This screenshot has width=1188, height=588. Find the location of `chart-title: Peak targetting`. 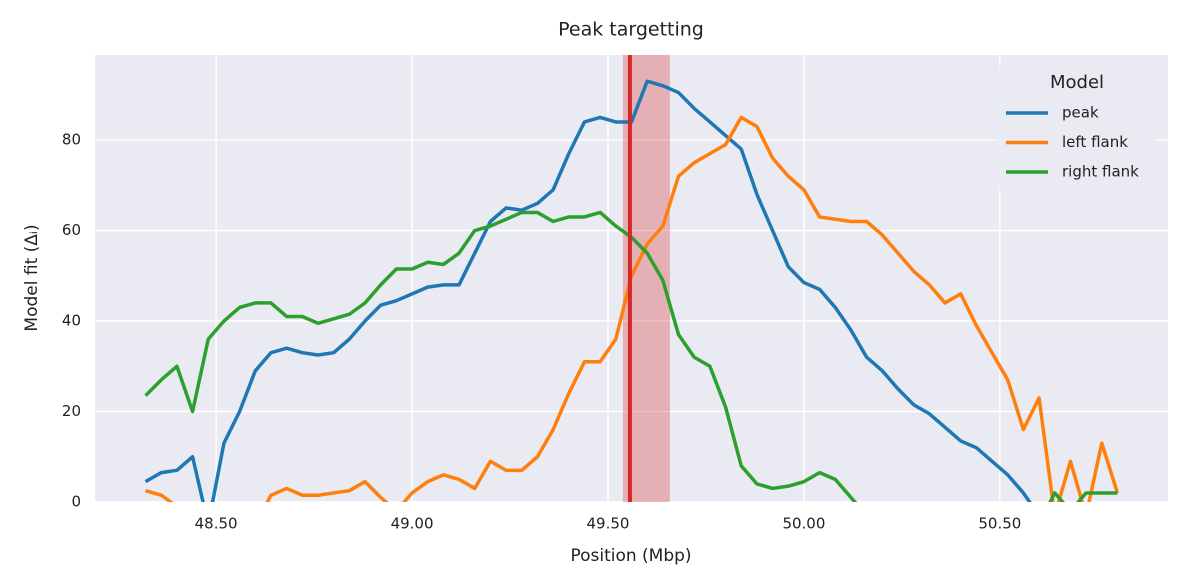

chart-title: Peak targetting is located at coordinates (631, 30).